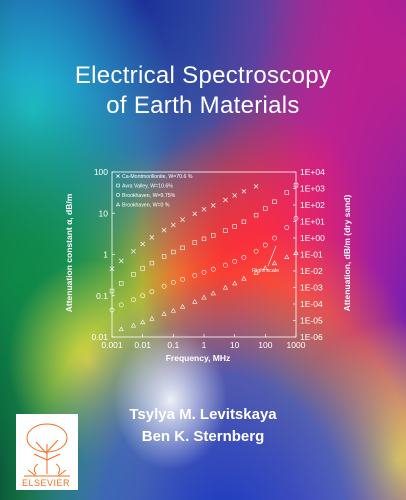  I want to click on chart-marks, so click(204, 257).